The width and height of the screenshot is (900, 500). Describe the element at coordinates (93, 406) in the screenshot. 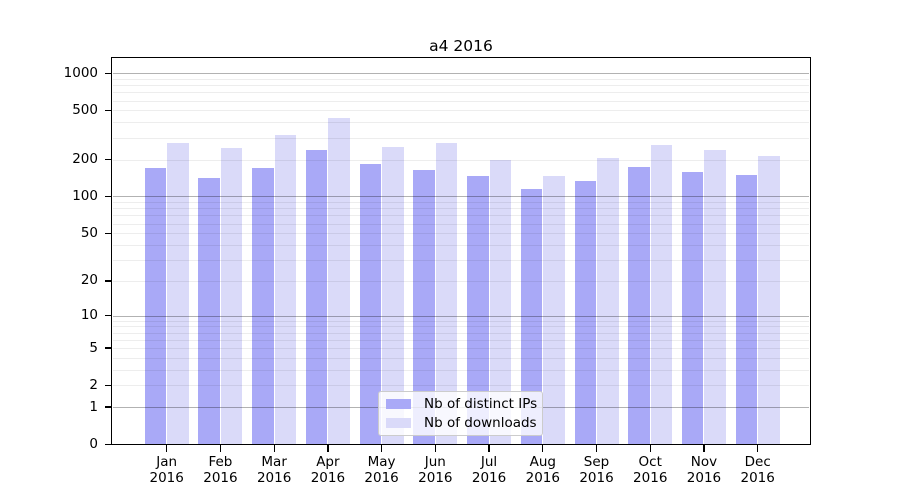

I see `y-tick-label: 1` at that location.